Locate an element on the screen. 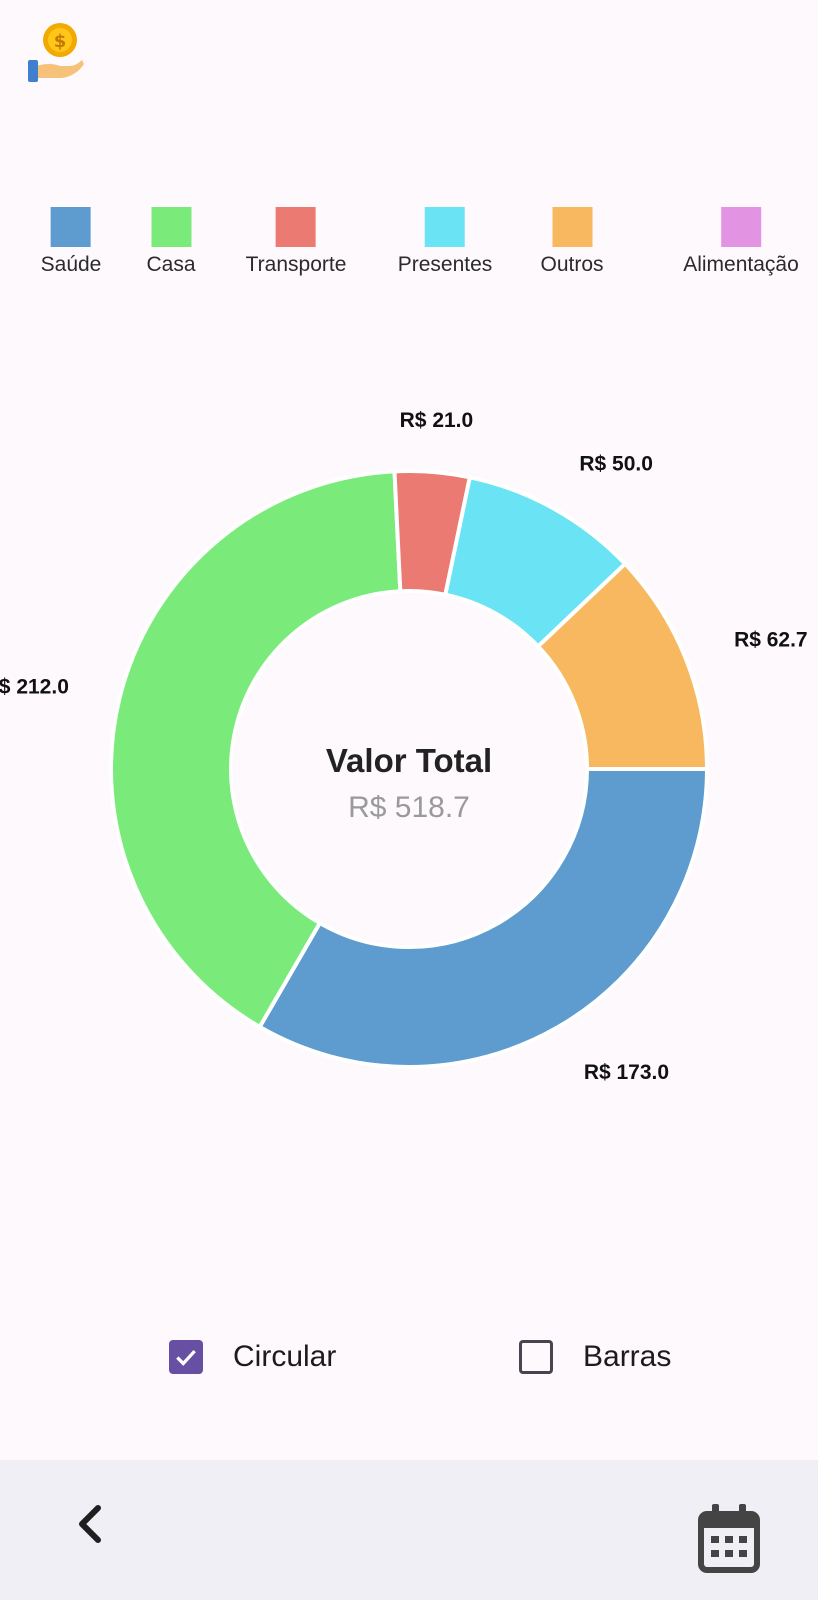  legend-label: Casa is located at coordinates (171, 264).